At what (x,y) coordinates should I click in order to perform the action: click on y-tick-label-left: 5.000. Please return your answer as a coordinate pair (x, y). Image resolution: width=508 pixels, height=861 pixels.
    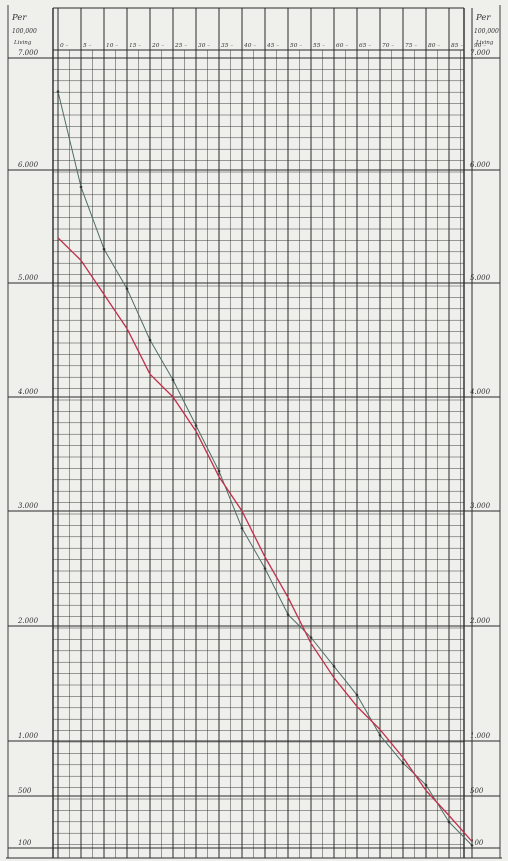
    Looking at the image, I should click on (28, 278).